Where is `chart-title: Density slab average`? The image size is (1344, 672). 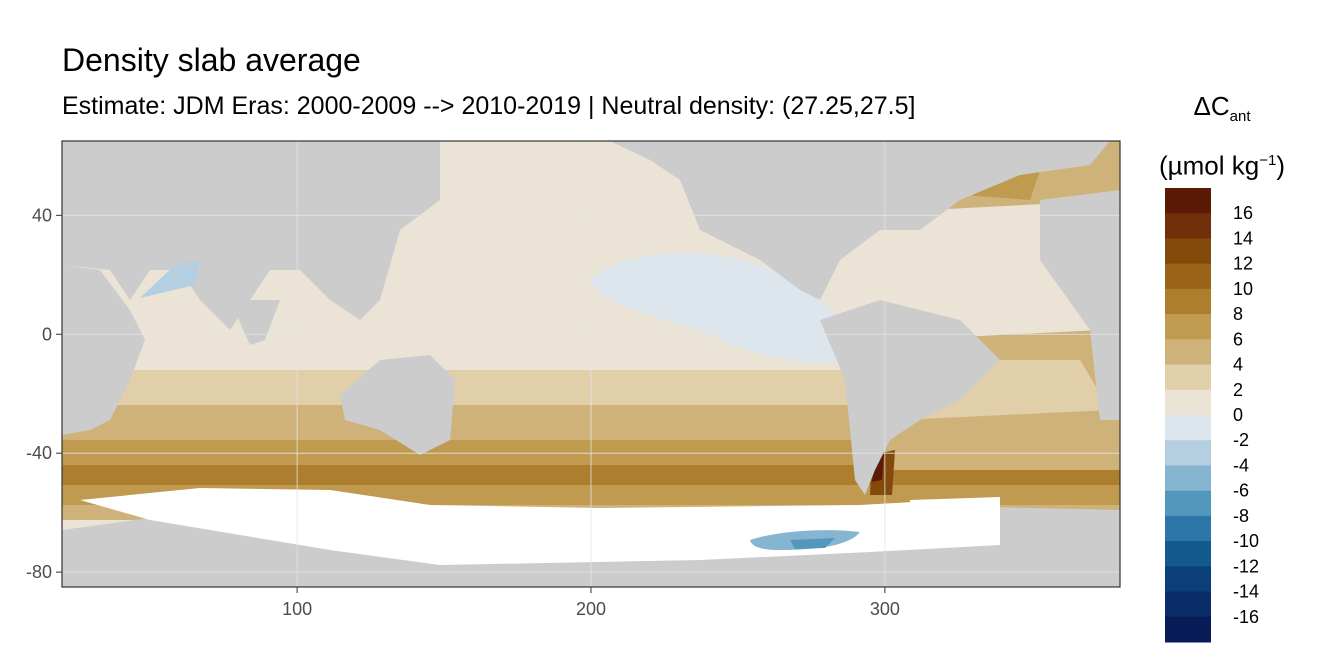
chart-title: Density slab average is located at coordinates (211, 60).